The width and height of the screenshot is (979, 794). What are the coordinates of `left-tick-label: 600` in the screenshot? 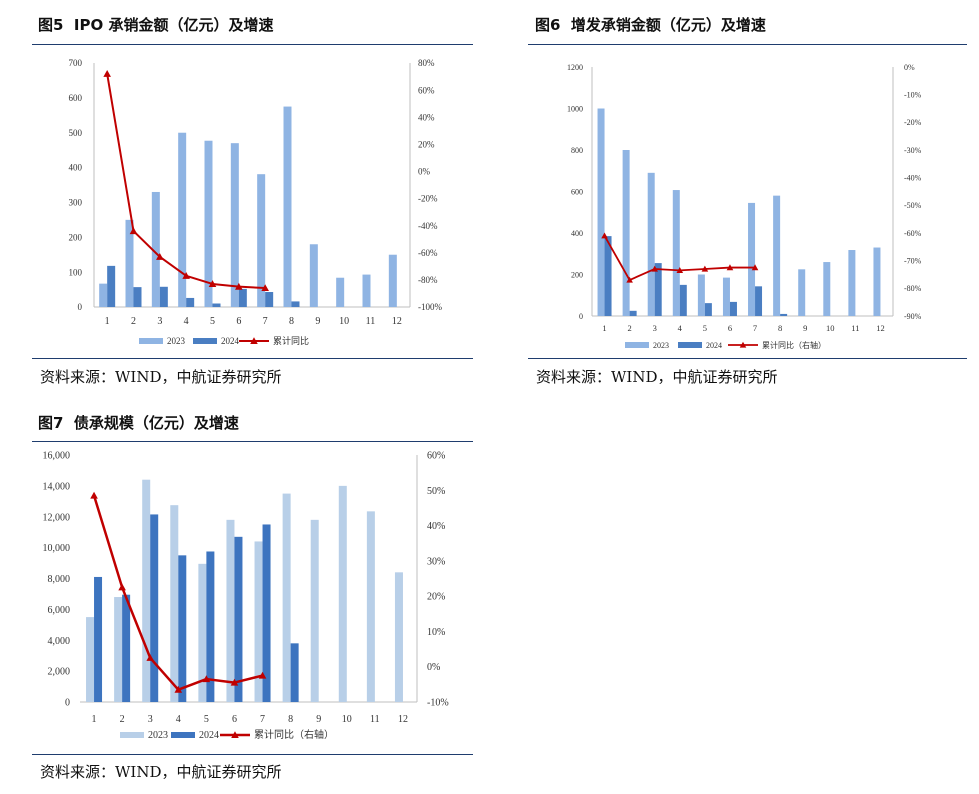 It's located at (577, 191).